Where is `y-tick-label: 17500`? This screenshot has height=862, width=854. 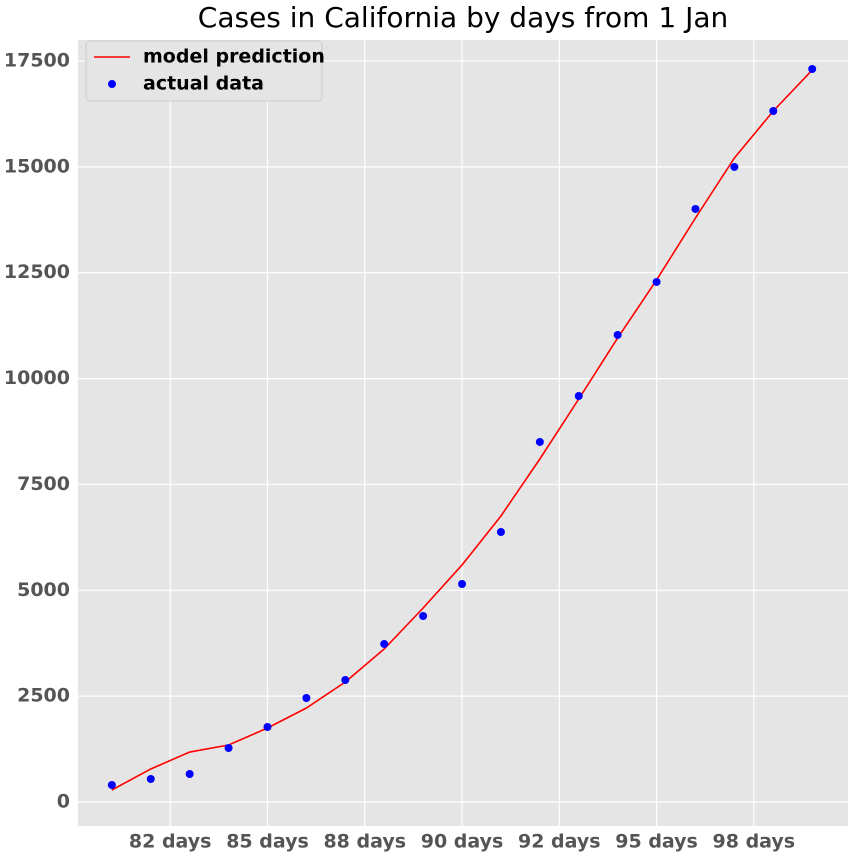 y-tick-label: 17500 is located at coordinates (37, 61).